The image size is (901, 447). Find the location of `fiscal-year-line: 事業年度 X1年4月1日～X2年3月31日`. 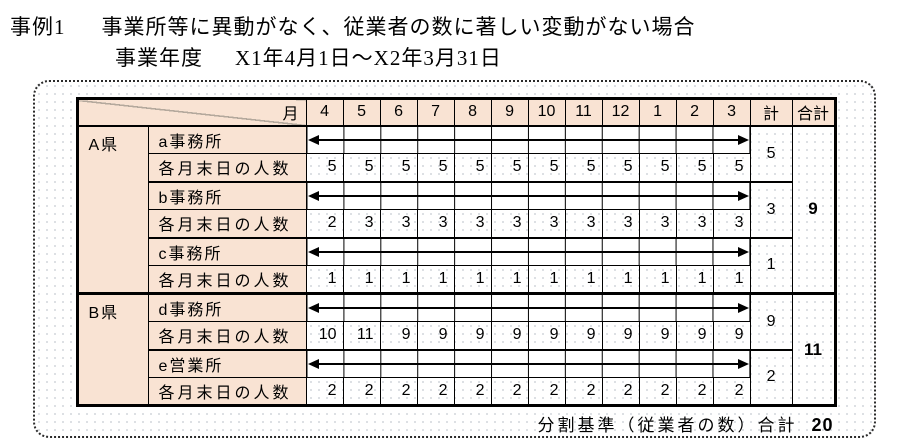

fiscal-year-line: 事業年度 X1年4月1日～X2年3月31日 is located at coordinates (455, 58).